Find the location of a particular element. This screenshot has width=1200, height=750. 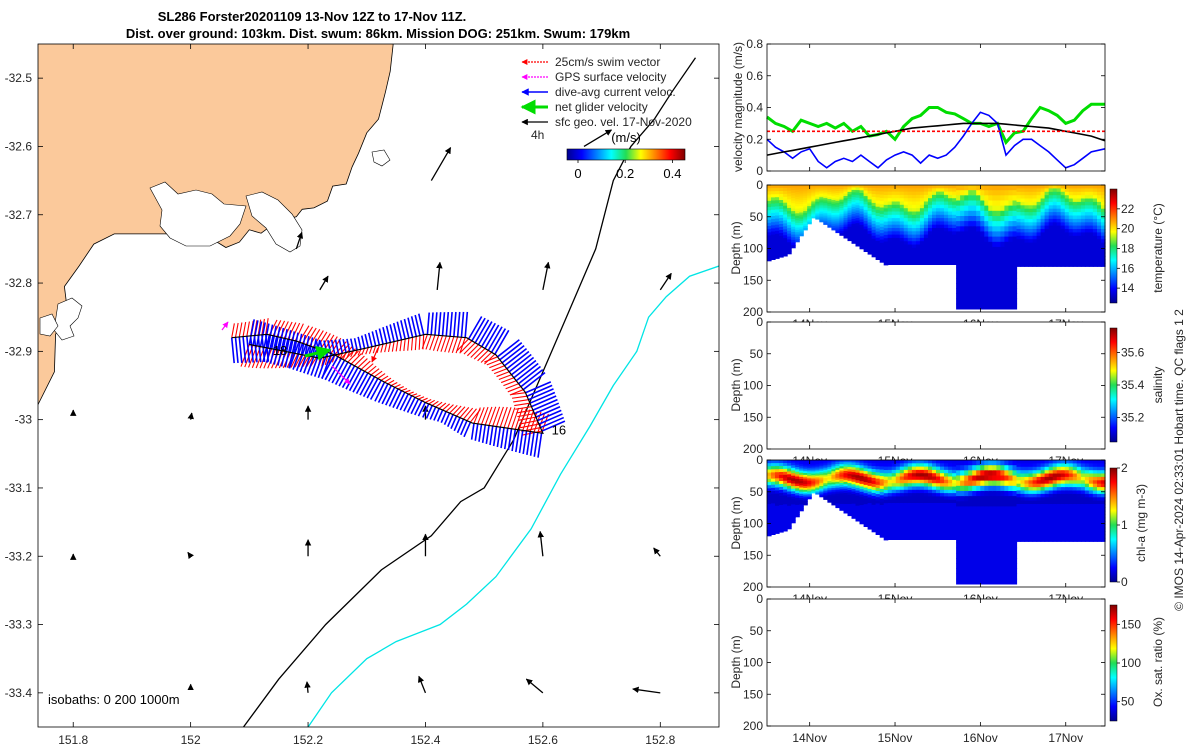

salinity-colorbar-ticks: 35.235.435.6 is located at coordinates (1131, 385).